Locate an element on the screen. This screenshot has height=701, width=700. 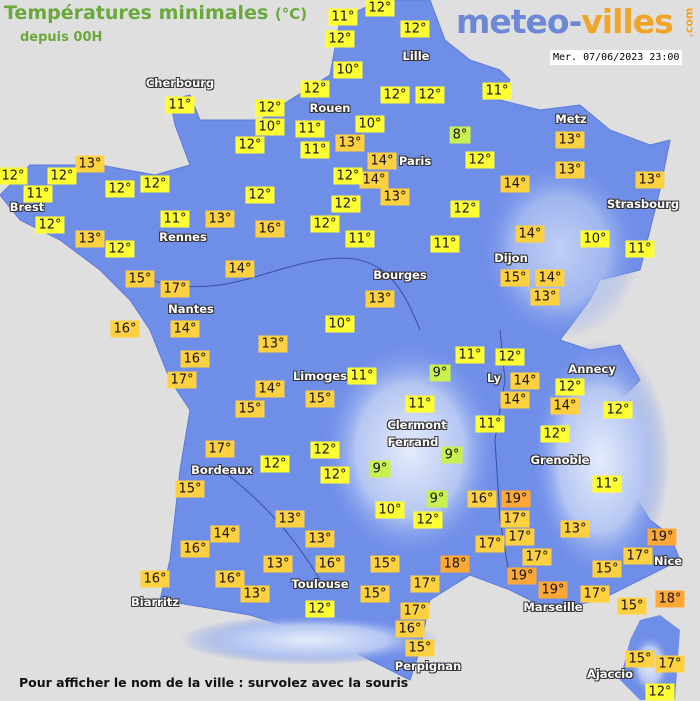
temperature-label: 8° is located at coordinates (460, 135).